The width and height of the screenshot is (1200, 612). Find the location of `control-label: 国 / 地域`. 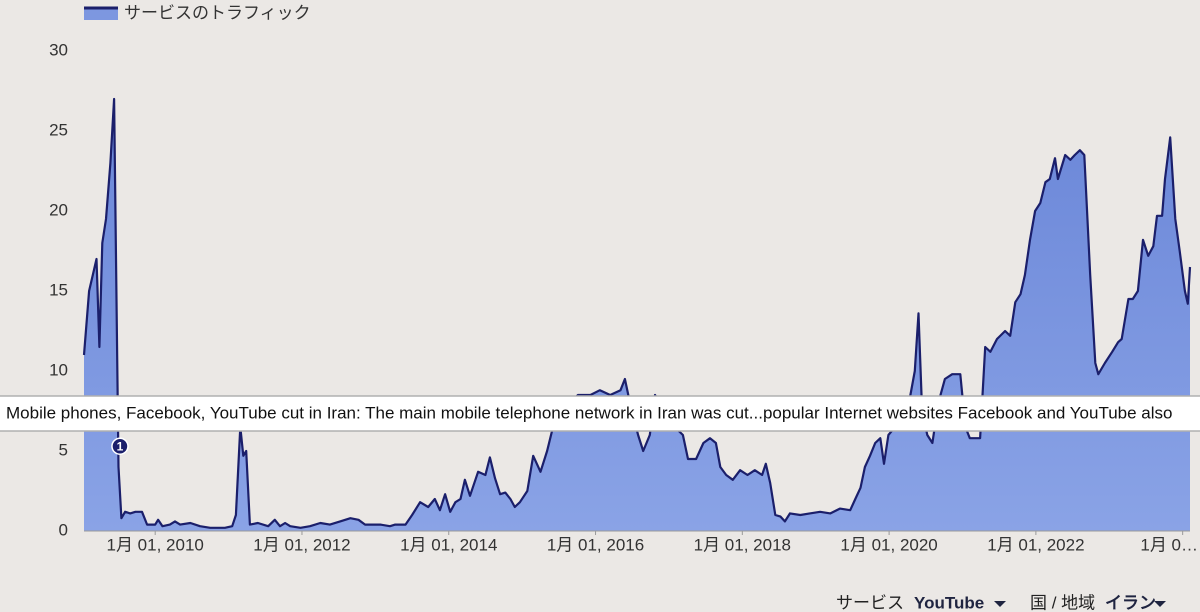

control-label: 国 / 地域 is located at coordinates (1062, 602).